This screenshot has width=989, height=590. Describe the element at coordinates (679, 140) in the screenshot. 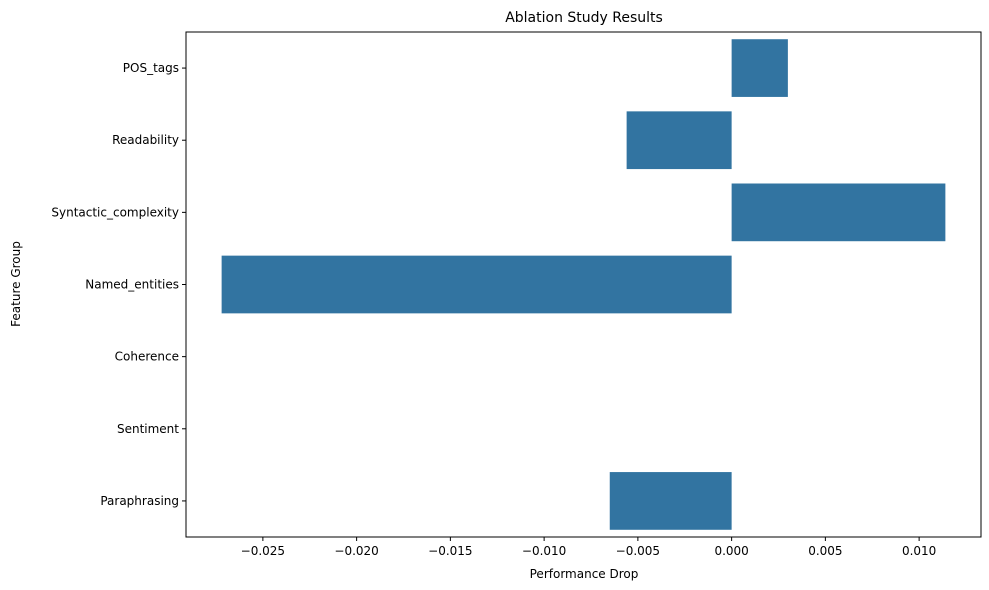

I see `bar-readability` at that location.